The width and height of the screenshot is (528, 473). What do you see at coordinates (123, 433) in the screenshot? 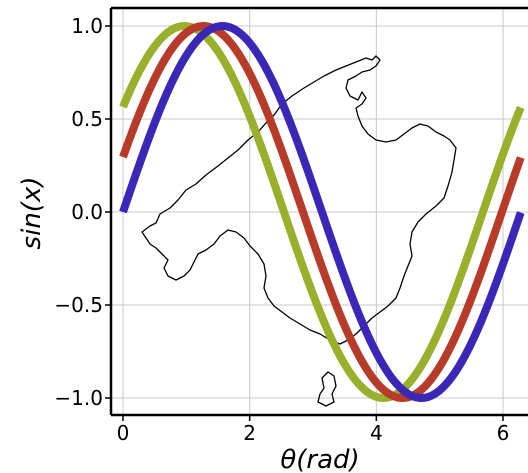
I see `x-tick-label-0: 0` at bounding box center [123, 433].